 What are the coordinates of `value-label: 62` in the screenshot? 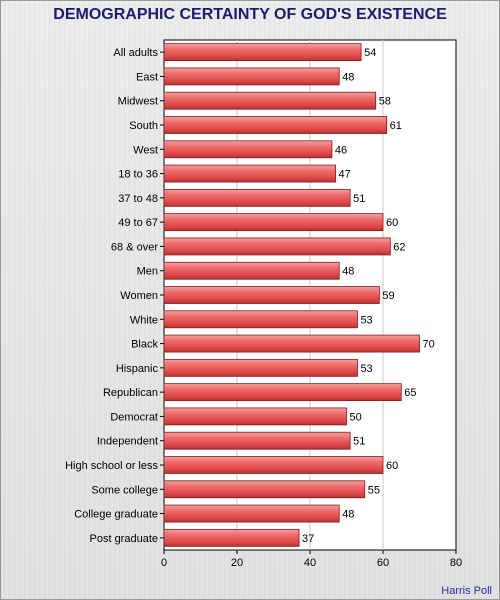 It's located at (399, 247).